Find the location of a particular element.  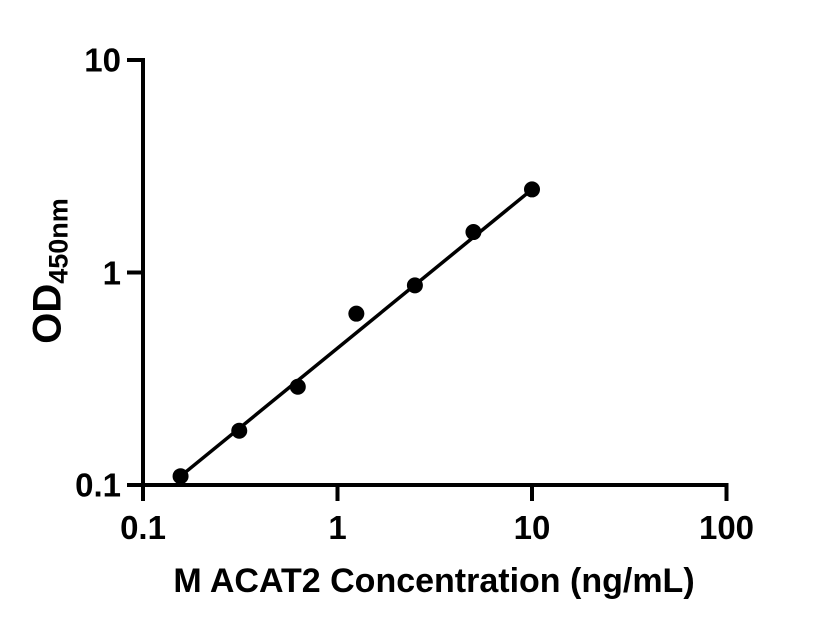

y-axis-title-subscript: 450nm is located at coordinates (58, 241).